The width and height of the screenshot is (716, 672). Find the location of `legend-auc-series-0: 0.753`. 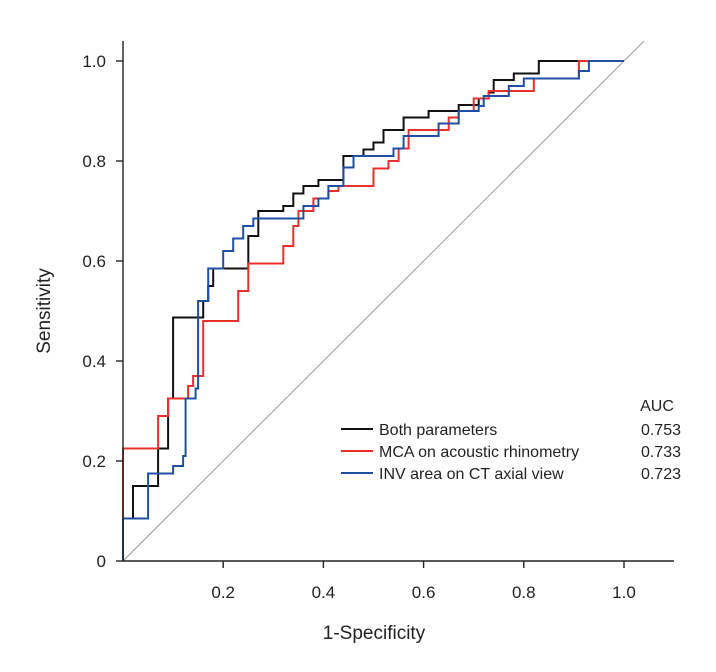

legend-auc-series-0: 0.753 is located at coordinates (661, 430).